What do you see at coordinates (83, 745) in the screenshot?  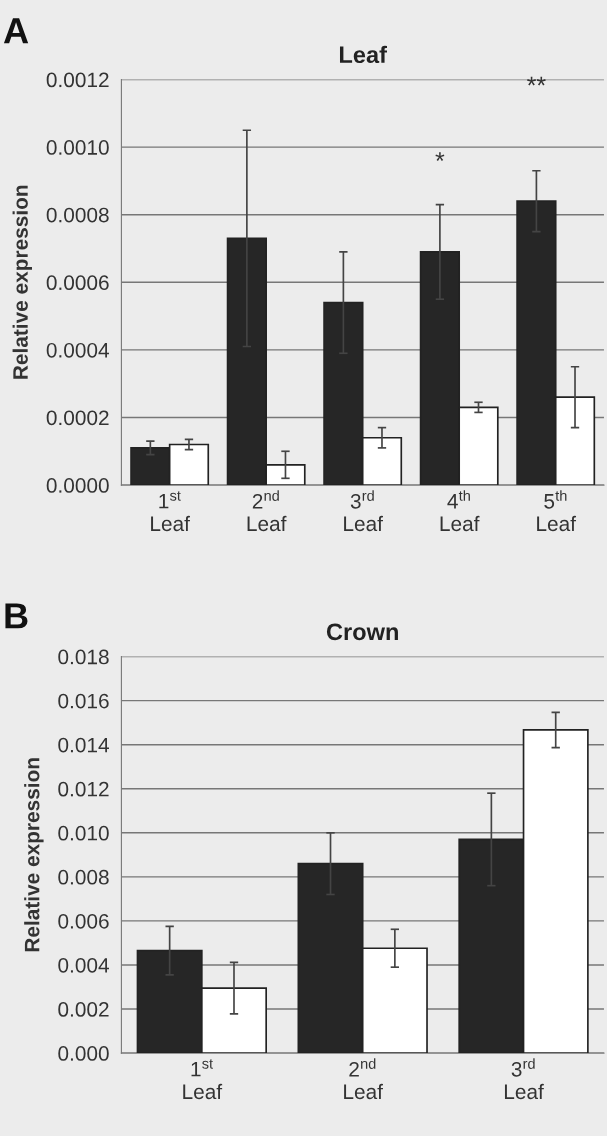 I see `y-tick-label: 0.014` at bounding box center [83, 745].